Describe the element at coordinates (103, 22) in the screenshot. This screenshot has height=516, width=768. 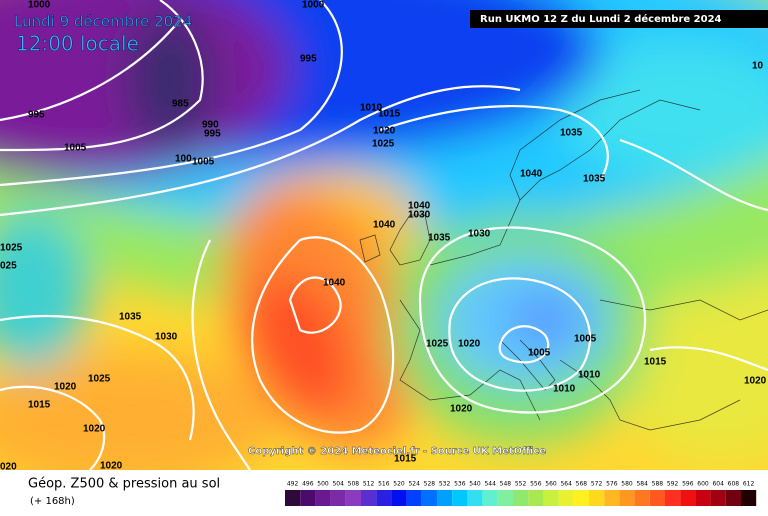
I see `map-date: Lundi 9 décembre 2024` at that location.